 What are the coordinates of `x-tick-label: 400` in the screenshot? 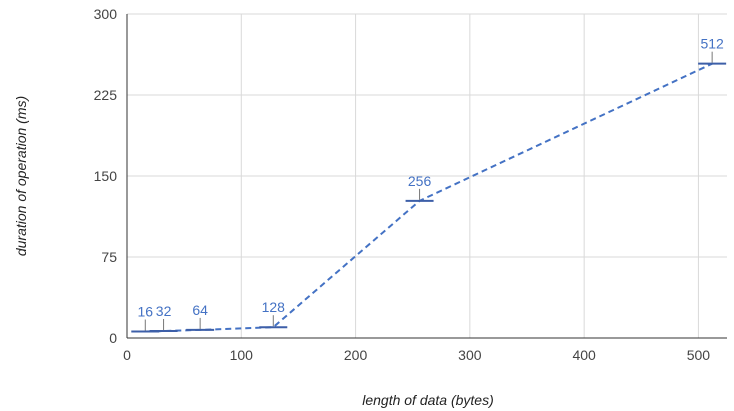 It's located at (584, 355).